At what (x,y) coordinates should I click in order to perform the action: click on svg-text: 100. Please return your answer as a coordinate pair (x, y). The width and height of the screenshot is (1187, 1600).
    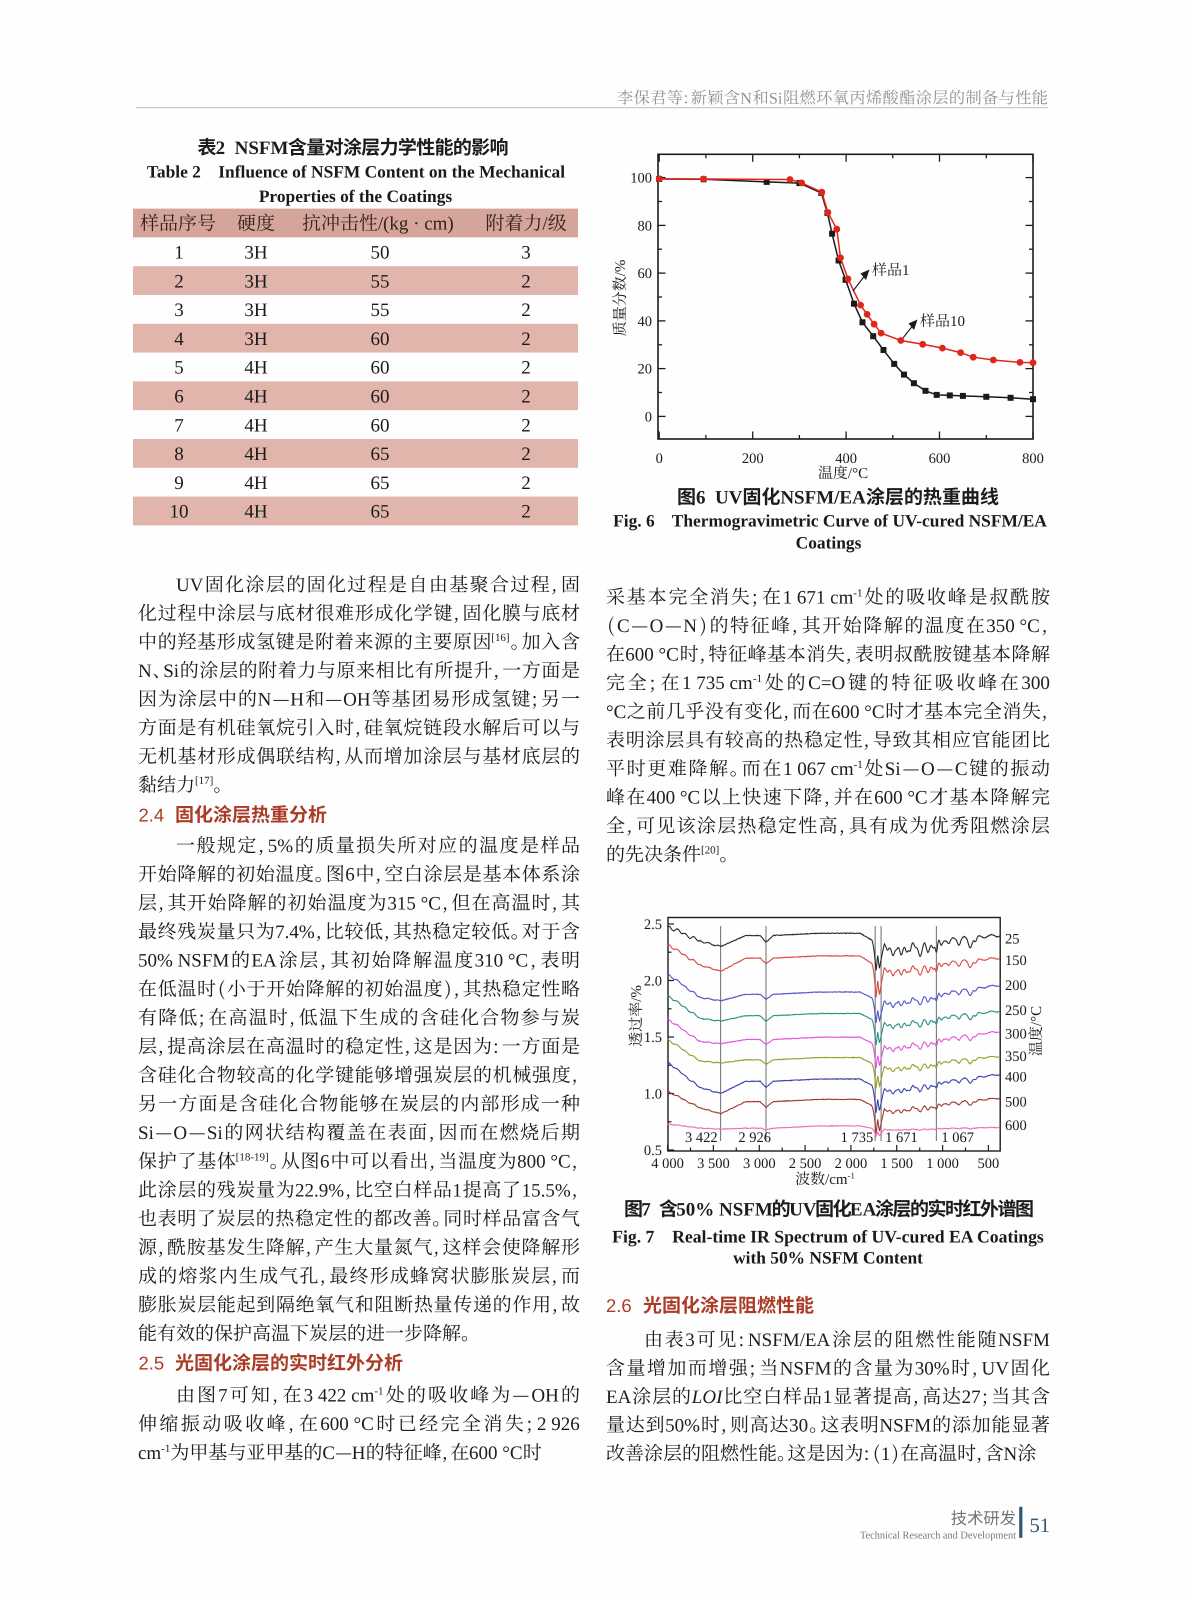
    Looking at the image, I should click on (641, 179).